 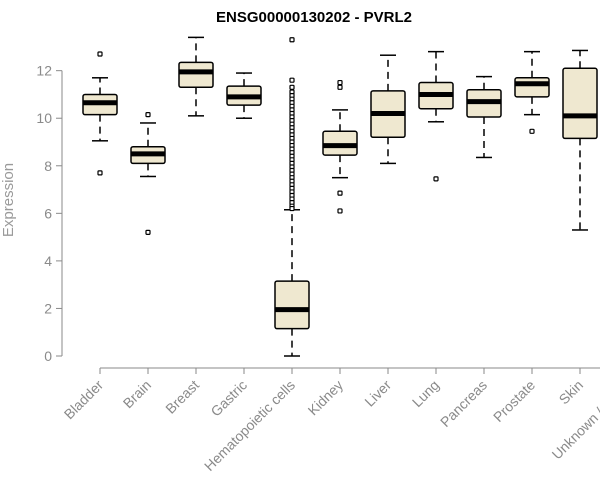 What do you see at coordinates (182, 397) in the screenshot?
I see `category-label: Breast` at bounding box center [182, 397].